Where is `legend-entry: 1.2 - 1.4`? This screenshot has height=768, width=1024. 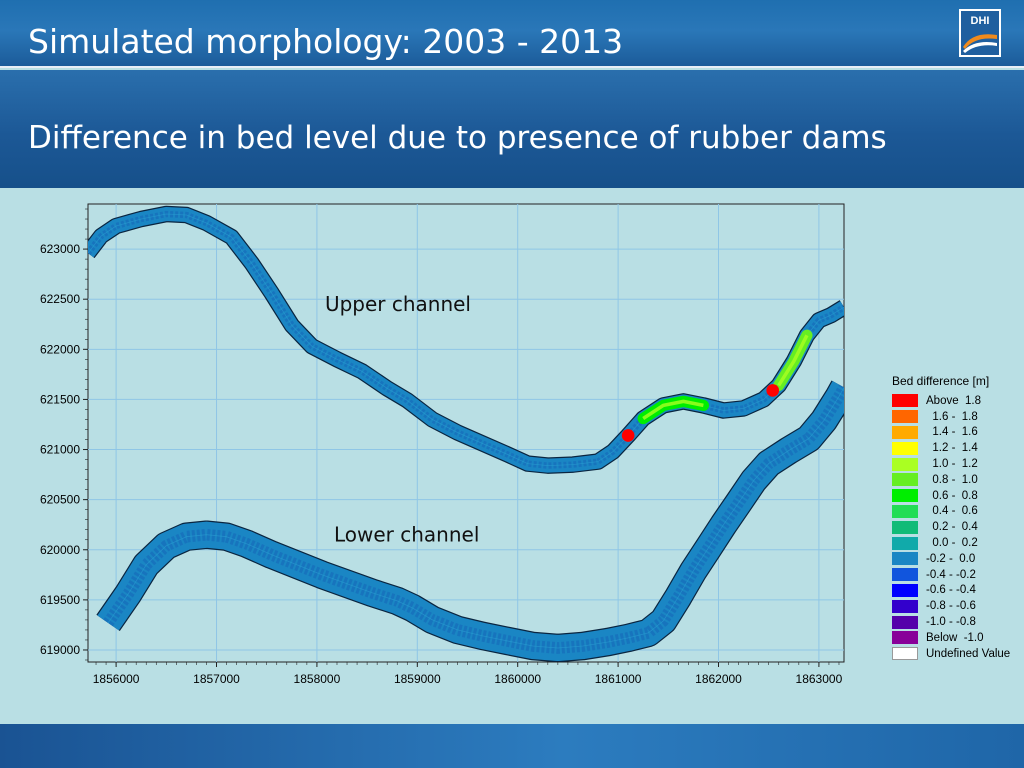 legend-entry: 1.2 - 1.4 is located at coordinates (955, 448).